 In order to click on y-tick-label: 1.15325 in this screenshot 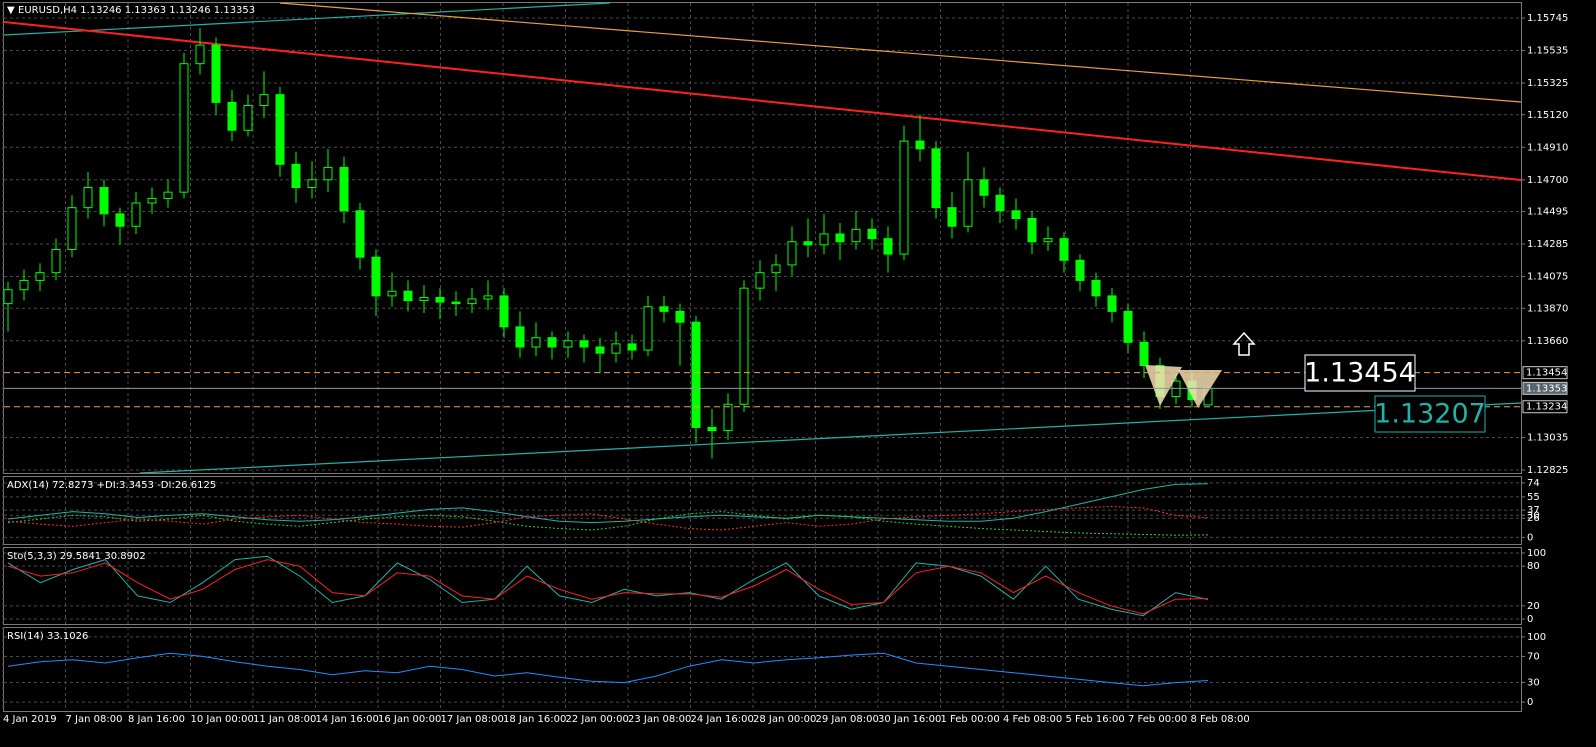, I will do `click(1547, 83)`.